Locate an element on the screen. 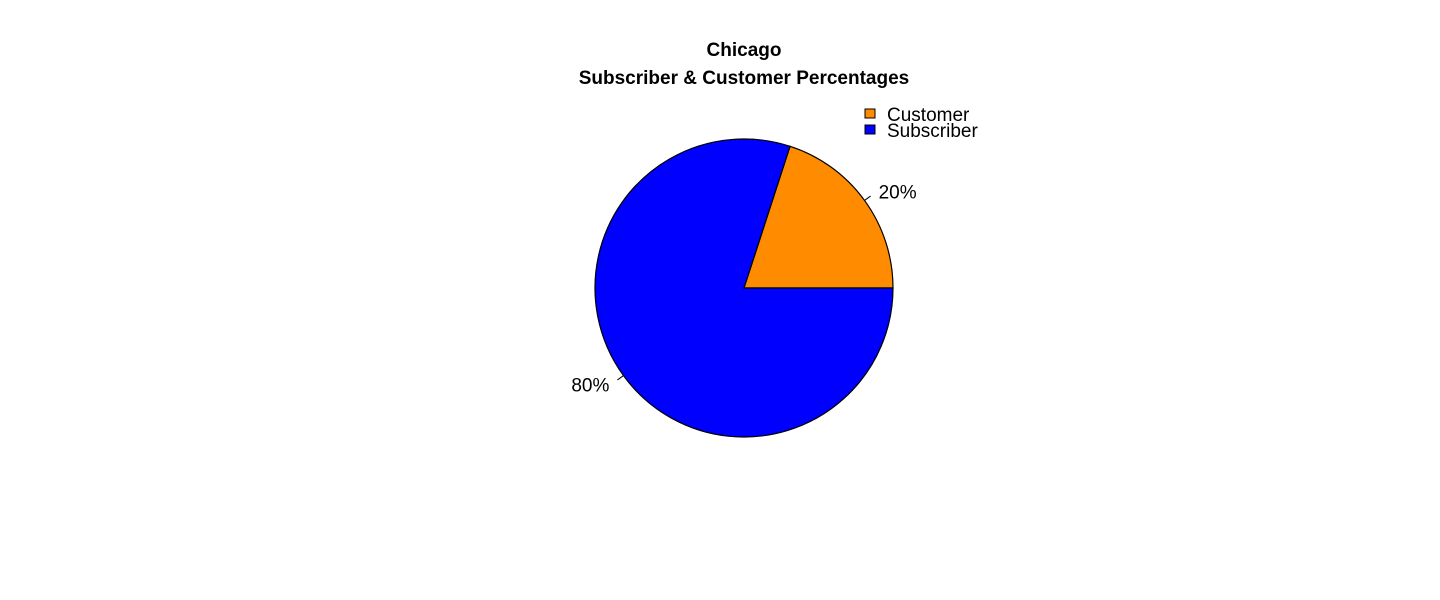  legend-label-customer: Customer is located at coordinates (928, 115).